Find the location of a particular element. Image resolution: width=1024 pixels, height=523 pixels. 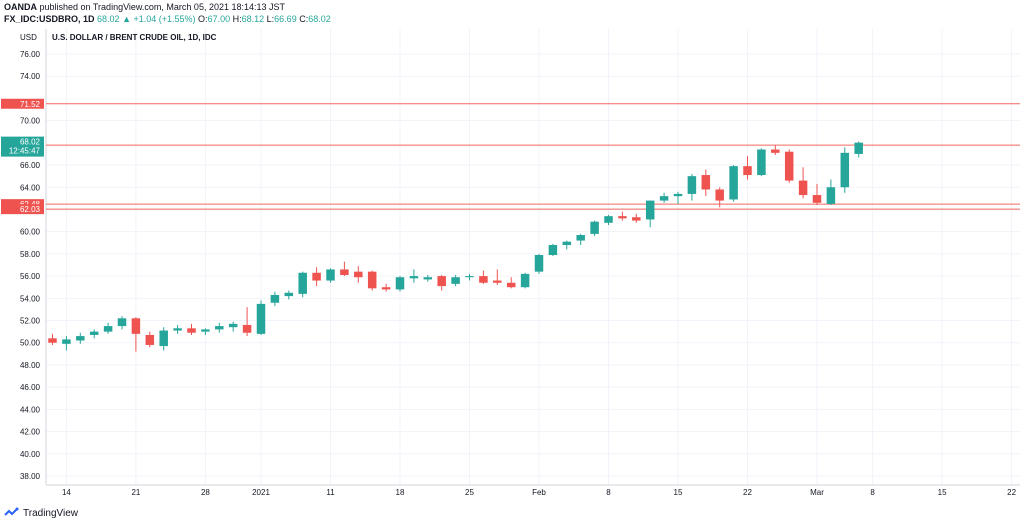

high-label: H: is located at coordinates (237, 19).